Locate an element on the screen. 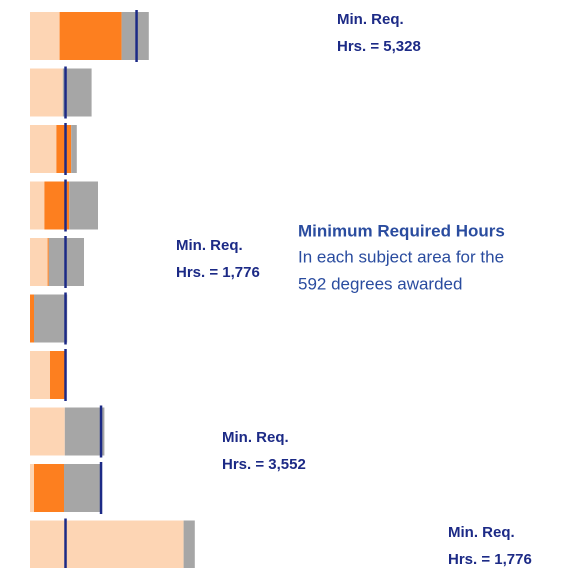 The height and width of the screenshot is (568, 568). note-title: Minimum Required Hours is located at coordinates (401, 230).